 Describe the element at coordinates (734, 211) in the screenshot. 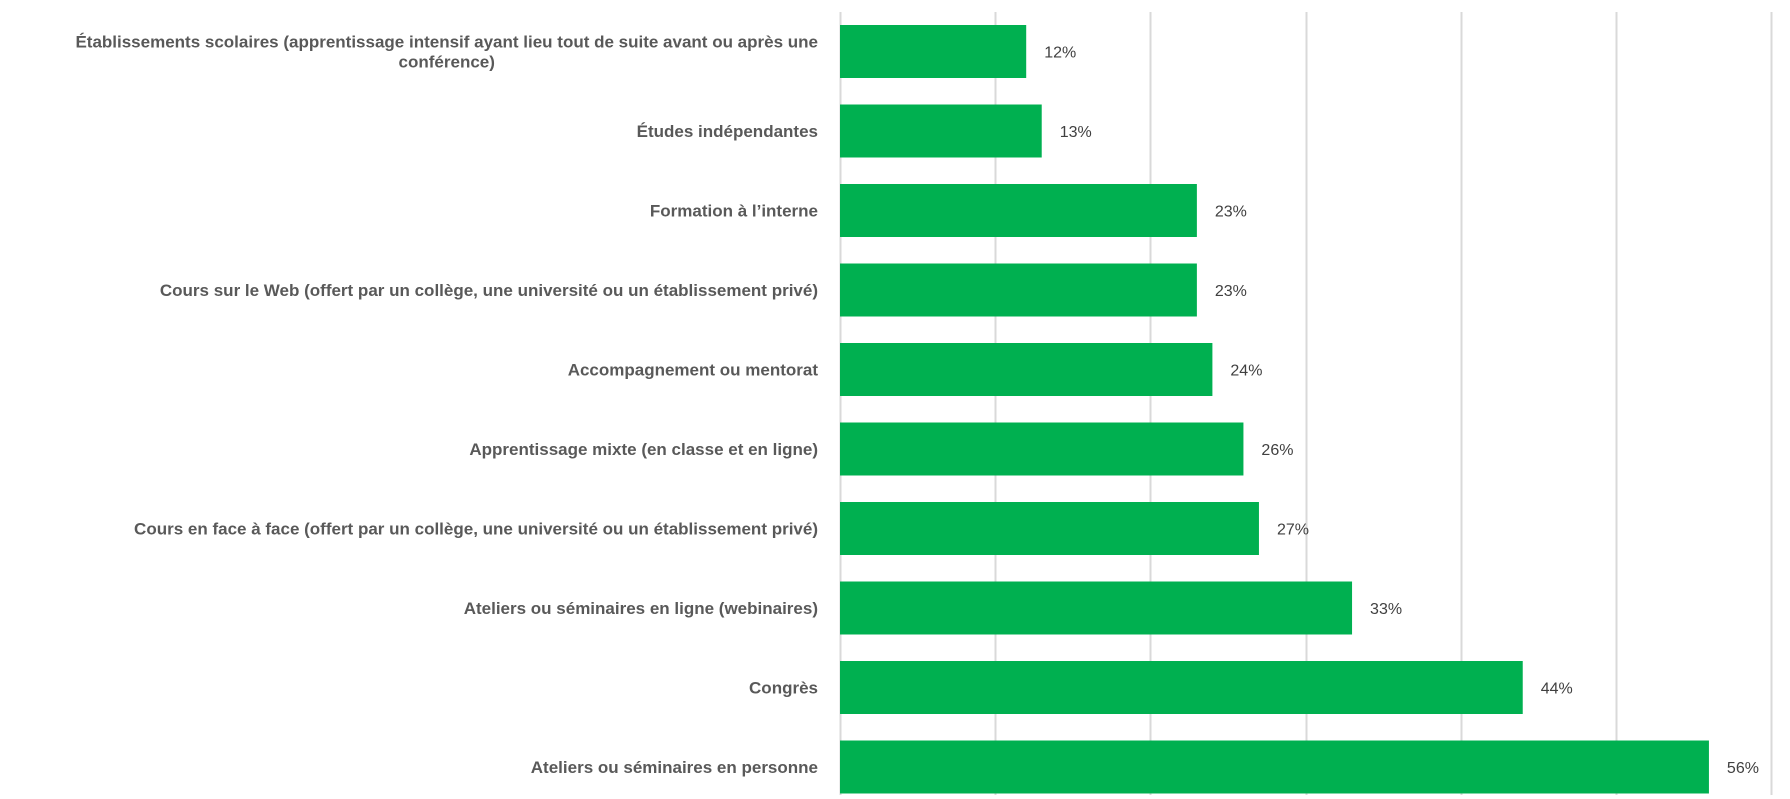

I see `category-label: Formation à l’interne` at that location.